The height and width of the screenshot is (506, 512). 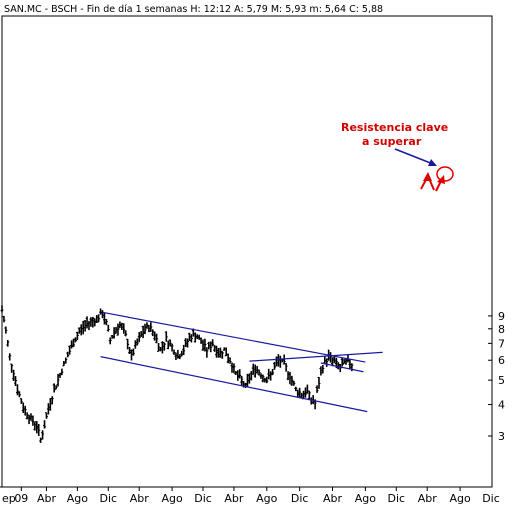 I want to click on breakout-arrows, so click(x=432, y=182).